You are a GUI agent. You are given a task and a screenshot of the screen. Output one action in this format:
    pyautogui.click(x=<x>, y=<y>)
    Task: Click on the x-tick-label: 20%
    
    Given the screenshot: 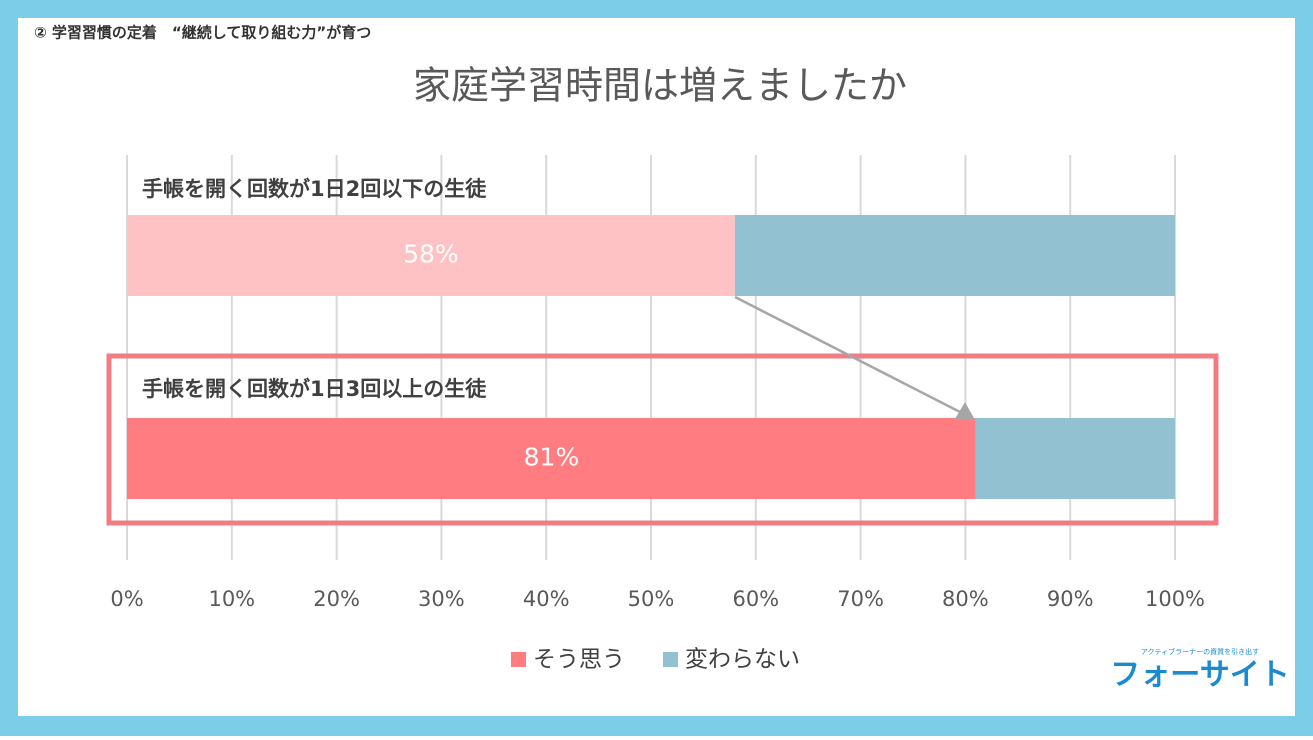 What is the action you would take?
    pyautogui.click(x=336, y=599)
    